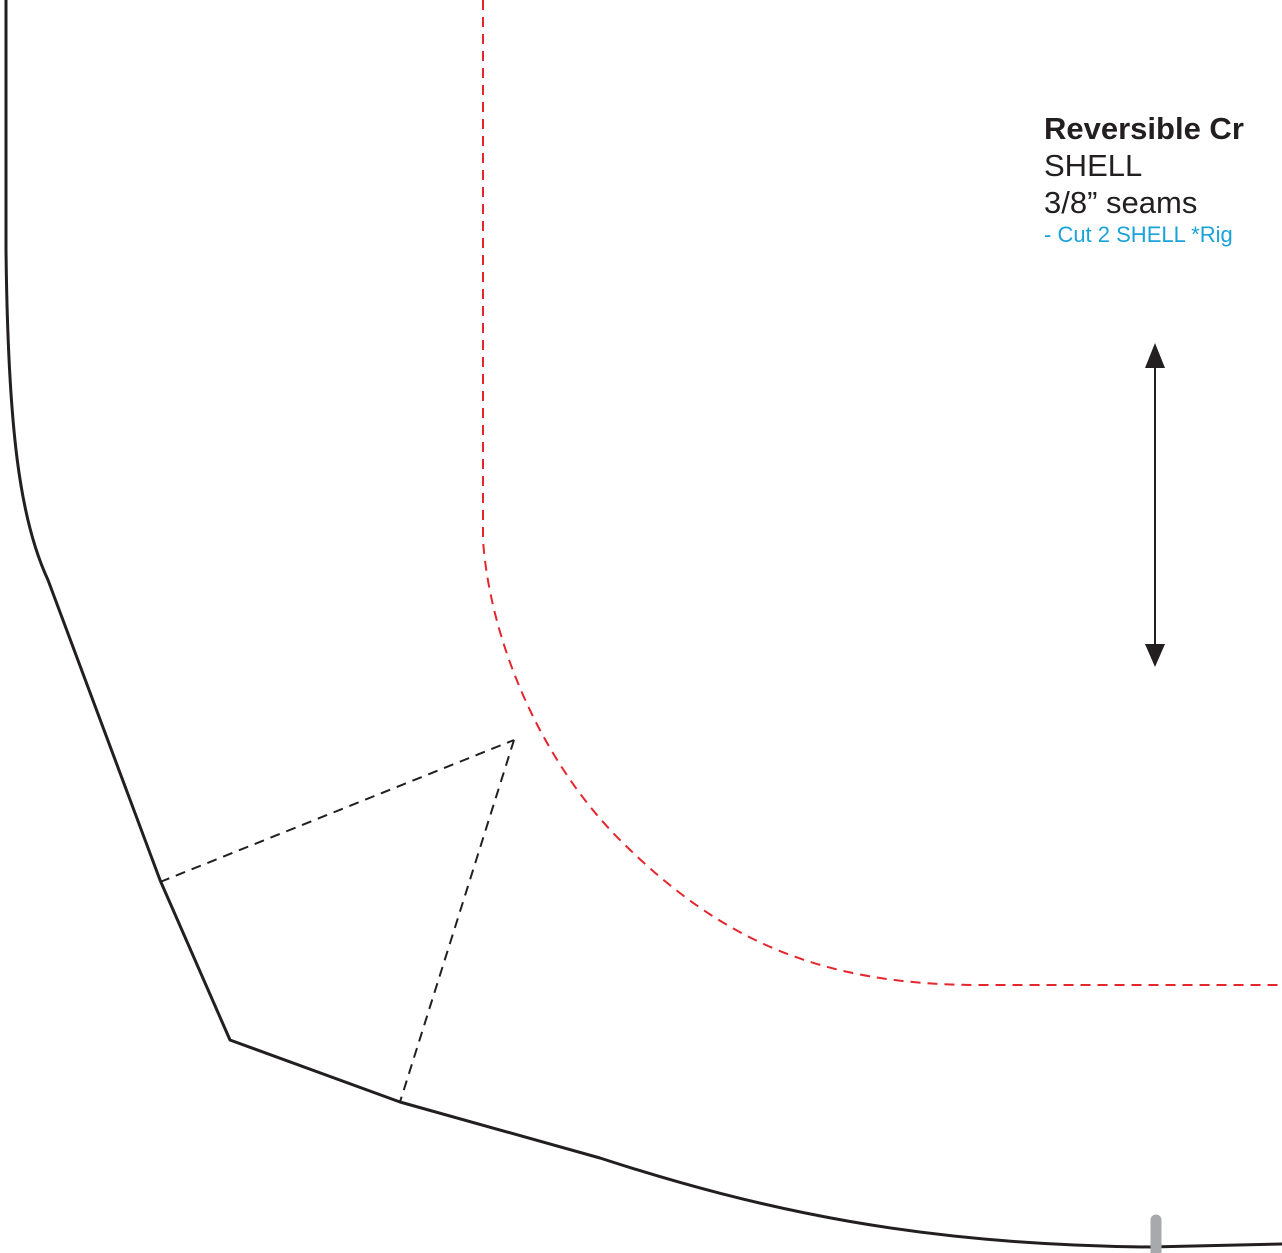 The image size is (1282, 1253). What do you see at coordinates (1121, 202) in the screenshot?
I see `seam-allowance: 3/8” seams` at bounding box center [1121, 202].